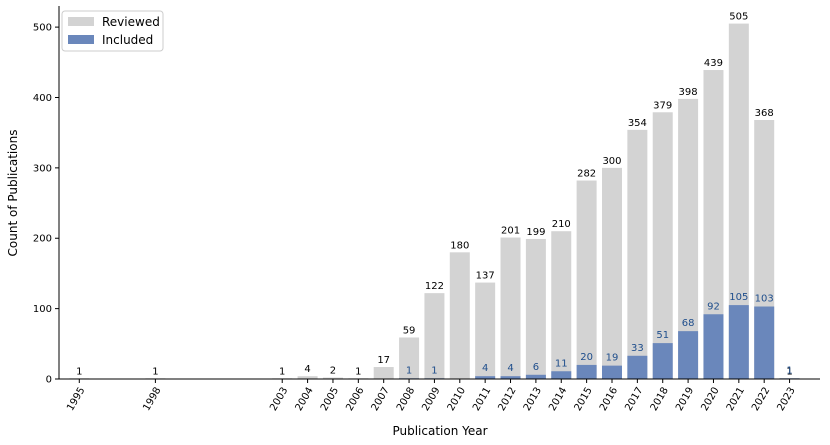 The height and width of the screenshot is (445, 830). I want to click on y-tick-label-400: 400, so click(42, 98).